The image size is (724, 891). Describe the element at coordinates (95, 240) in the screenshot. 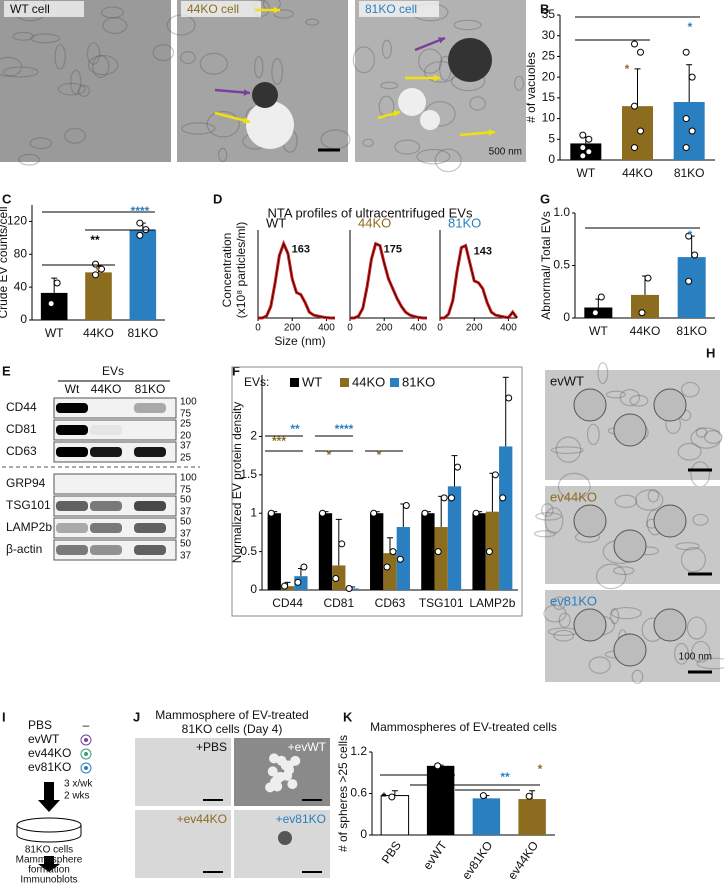

I see `significance: **` at that location.